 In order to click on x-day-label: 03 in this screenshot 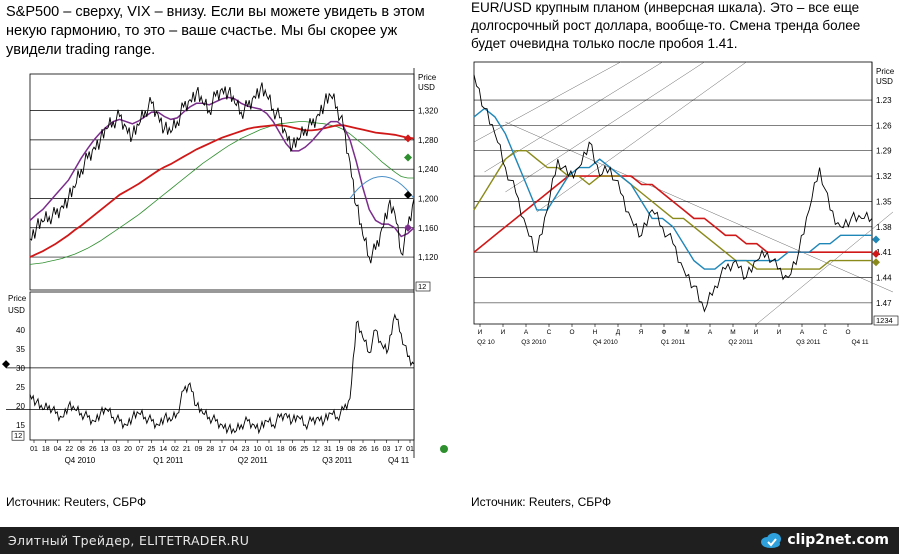, I will do `click(387, 449)`.